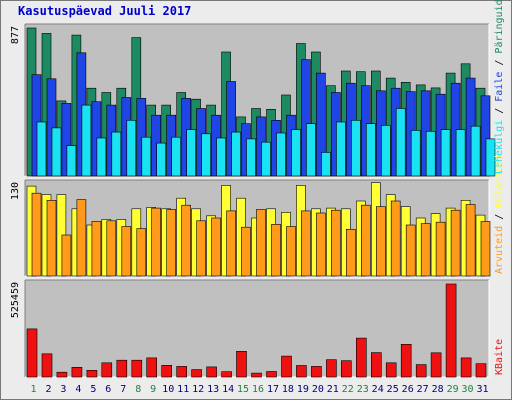 This screenshot has width=512, height=400. Describe the element at coordinates (168, 389) in the screenshot. I see `x-tick-day-10: 10` at that location.